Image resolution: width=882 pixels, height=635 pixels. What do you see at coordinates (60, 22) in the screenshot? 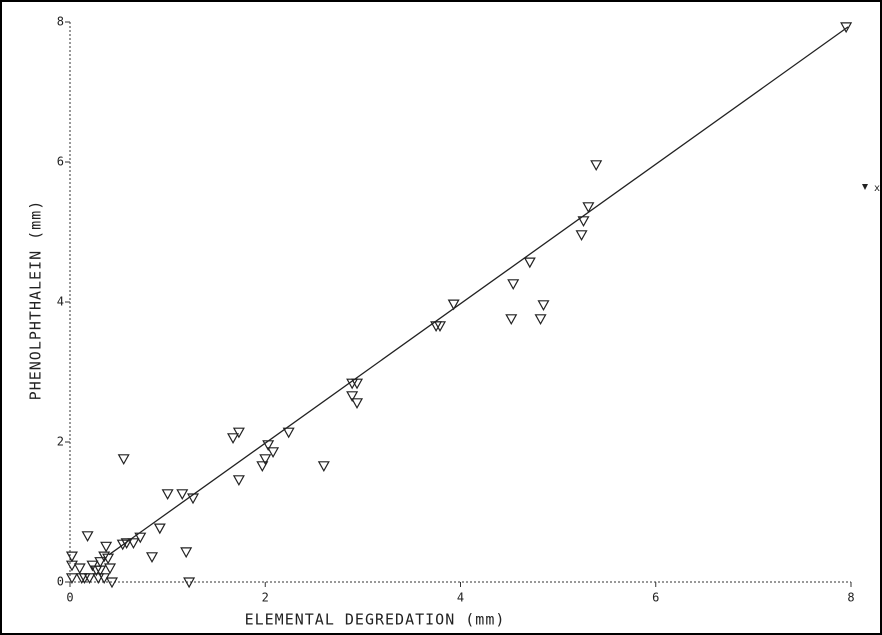
I see `y-tick-label: 8` at bounding box center [60, 22].